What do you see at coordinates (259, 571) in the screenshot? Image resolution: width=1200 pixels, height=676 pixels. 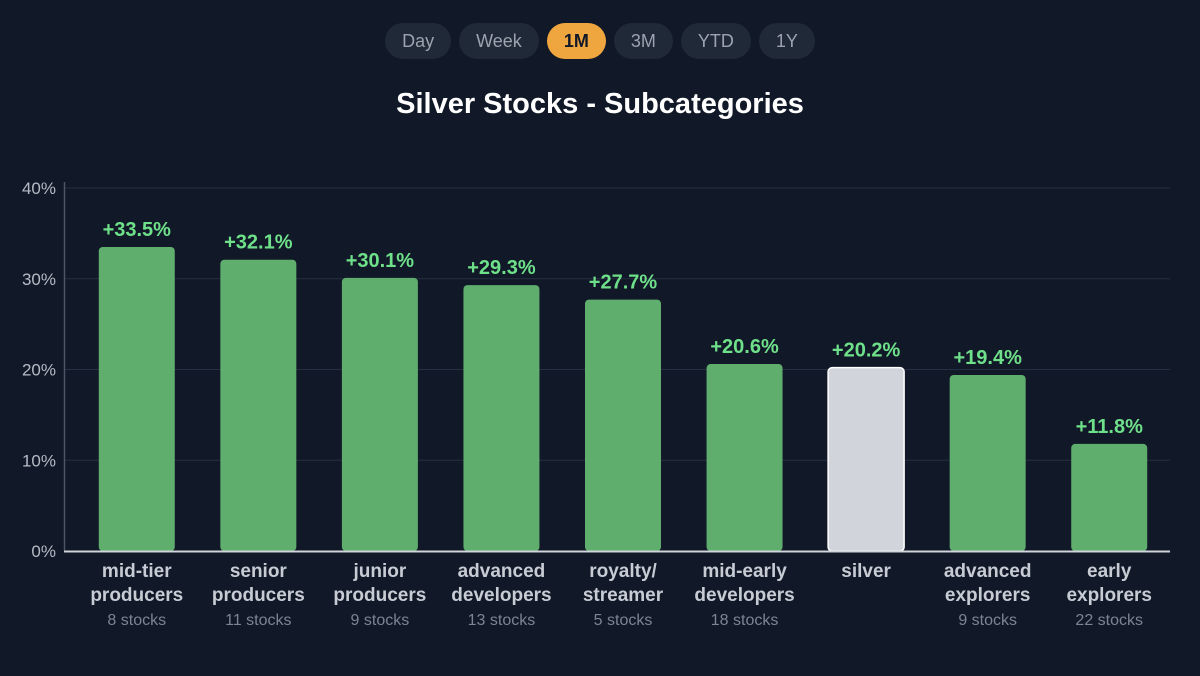 I see `category-label: senior` at bounding box center [259, 571].